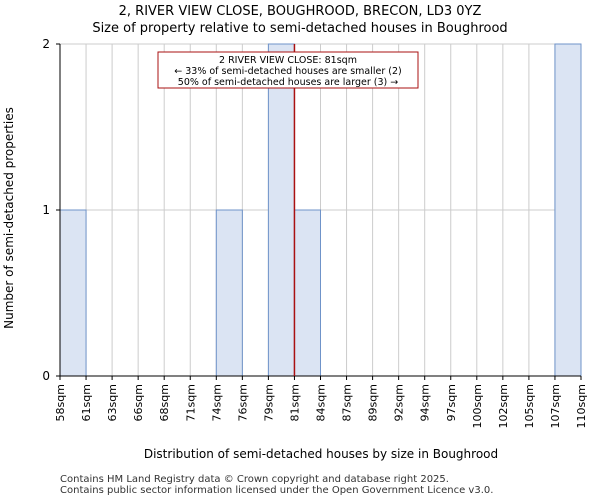  Describe the element at coordinates (568, 210) in the screenshot. I see `bar-107sqm` at that location.